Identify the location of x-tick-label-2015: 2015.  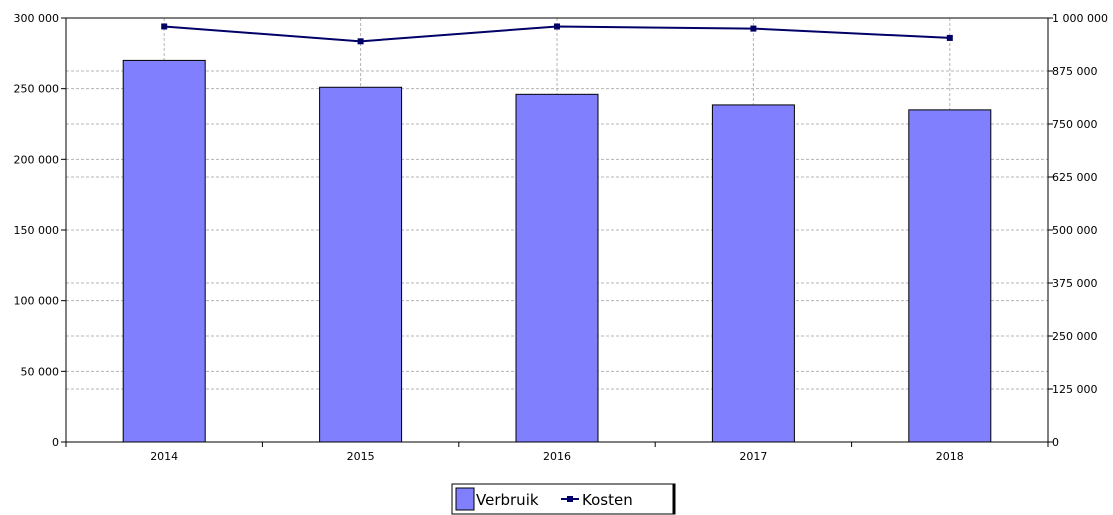
(361, 456).